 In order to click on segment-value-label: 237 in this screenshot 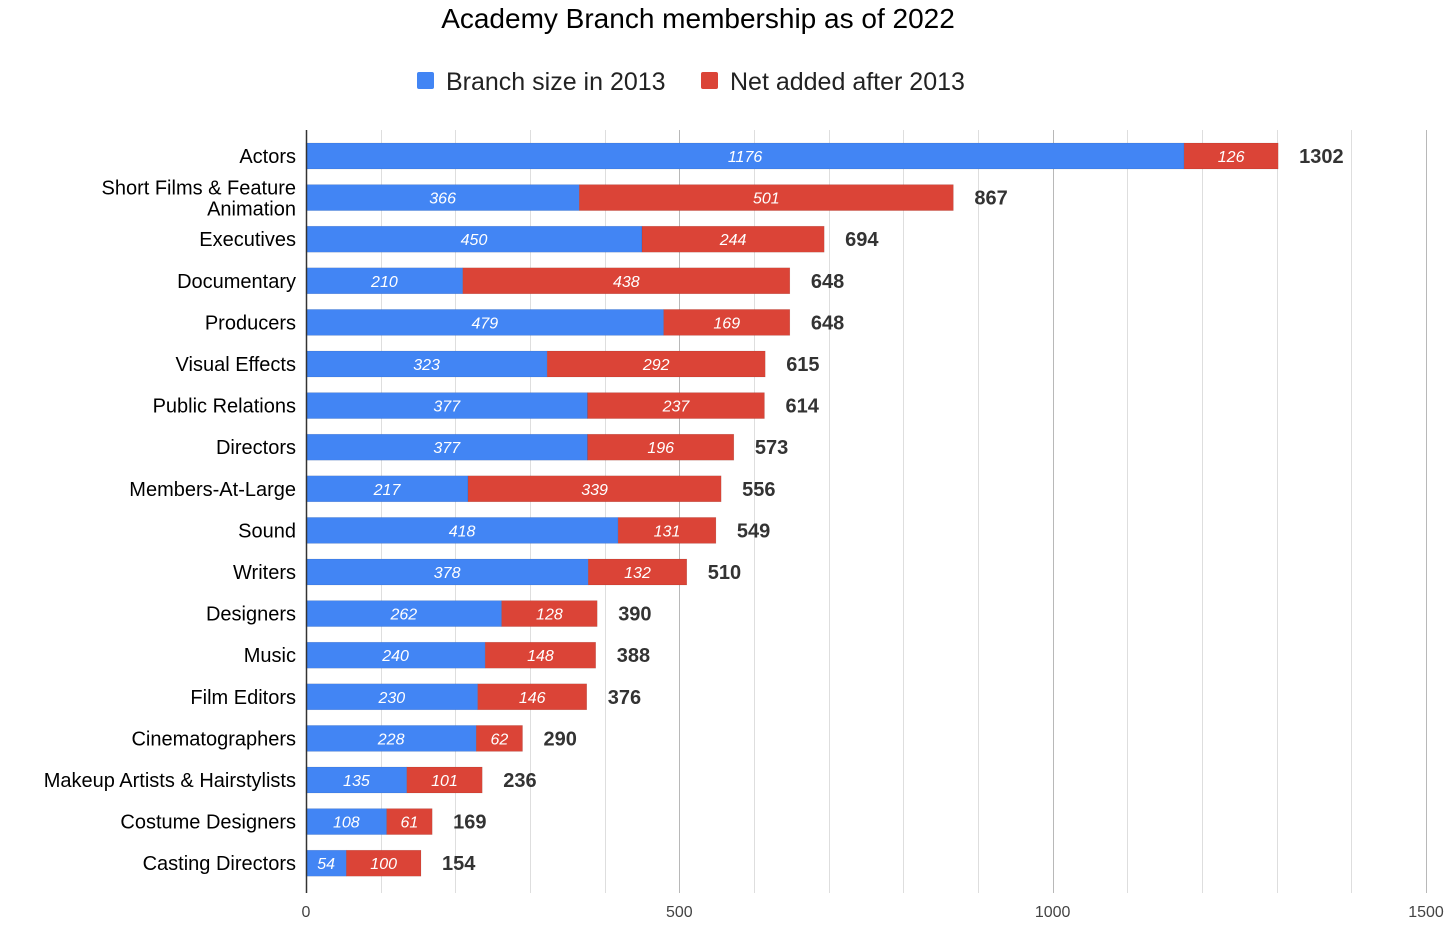, I will do `click(676, 407)`.